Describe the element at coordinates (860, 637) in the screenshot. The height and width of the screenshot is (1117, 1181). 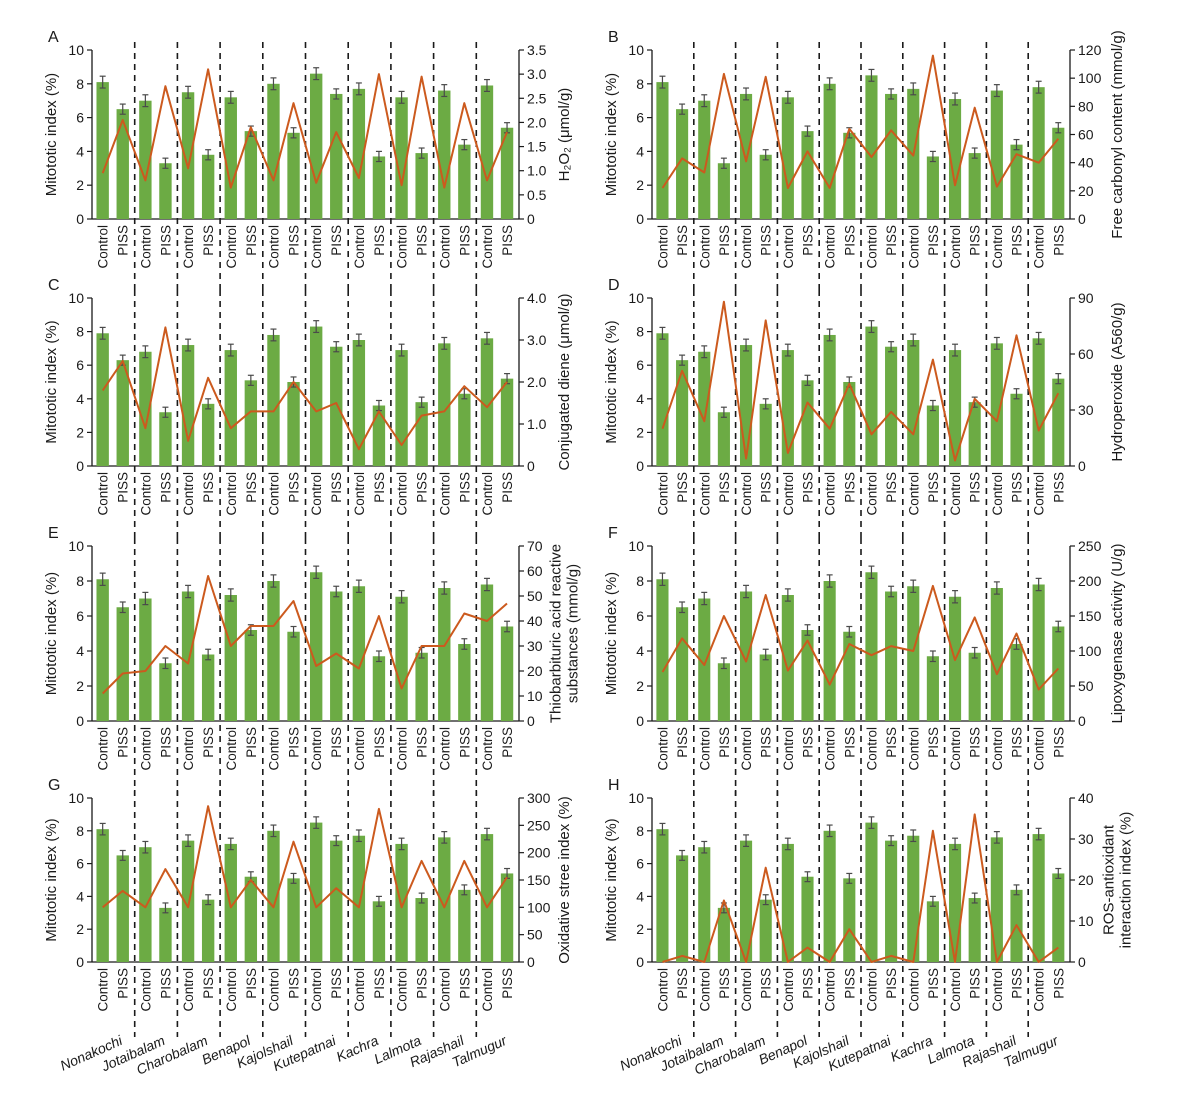
I see `series-line` at that location.